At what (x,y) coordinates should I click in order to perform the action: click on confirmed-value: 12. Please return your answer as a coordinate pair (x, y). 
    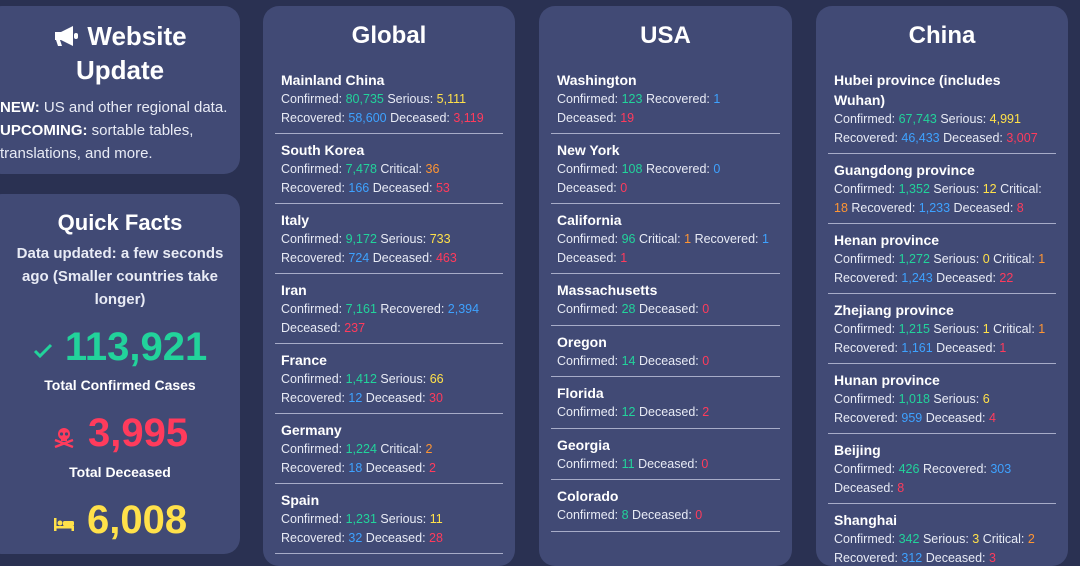
    Looking at the image, I should click on (628, 412).